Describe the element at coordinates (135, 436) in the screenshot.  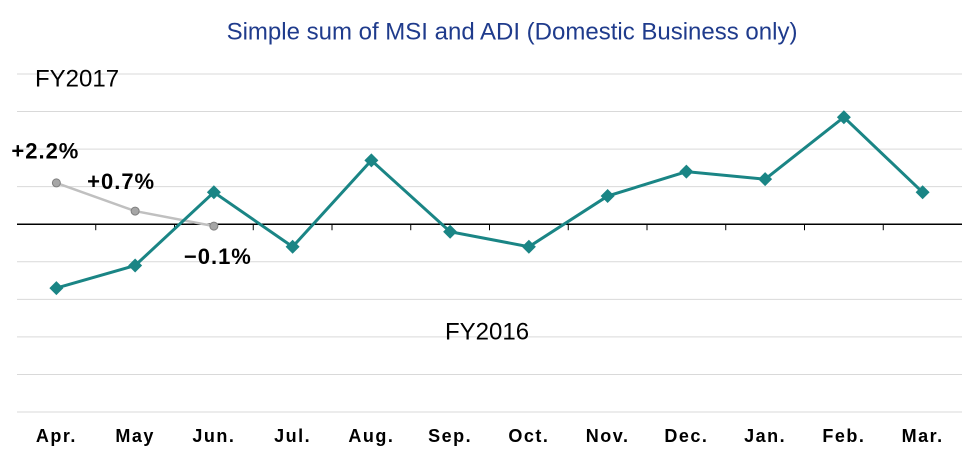
I see `x-tick-label: May` at that location.